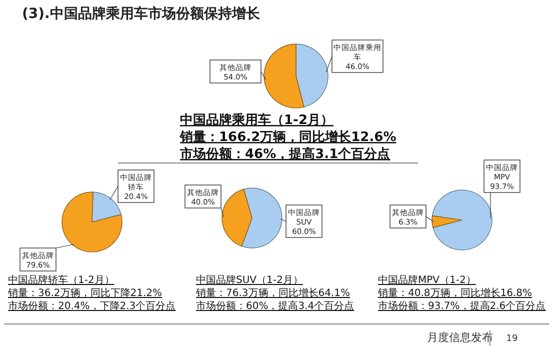  Describe the element at coordinates (249, 280) in the screenshot. I see `text: 中国品牌SUV（1-2月）` at that location.